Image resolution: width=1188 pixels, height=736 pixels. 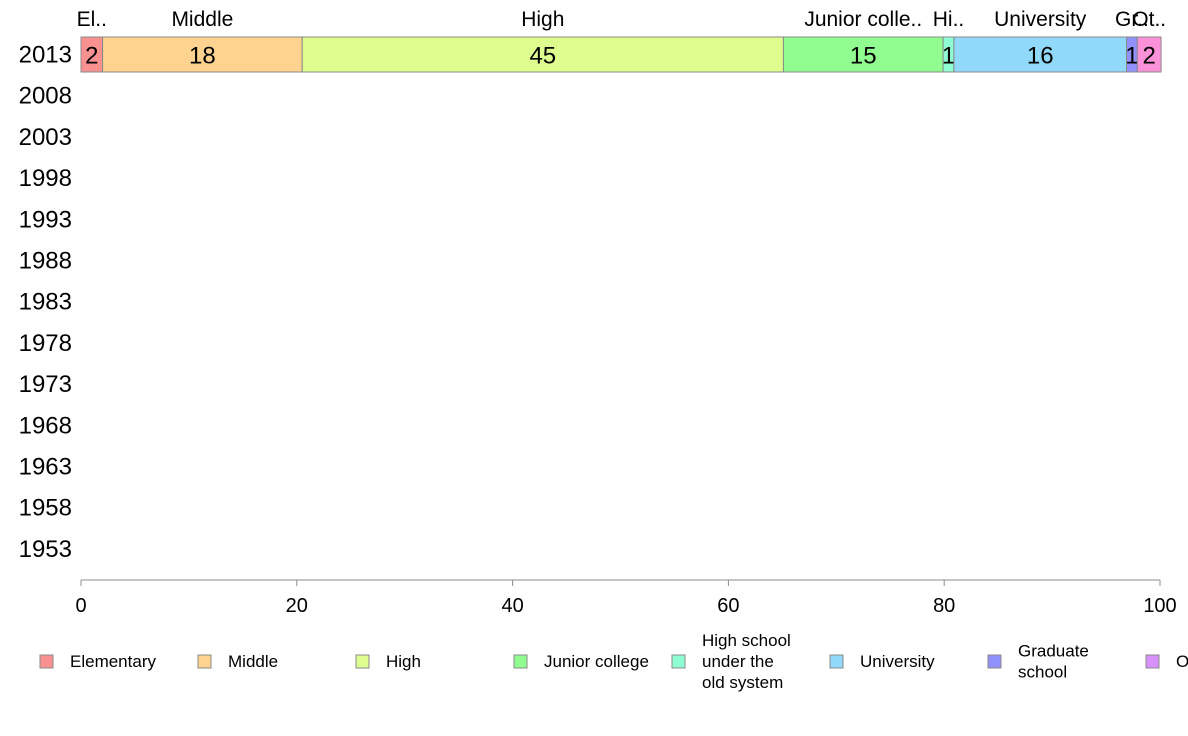 I want to click on segment-value-label: 18, so click(x=202, y=56).